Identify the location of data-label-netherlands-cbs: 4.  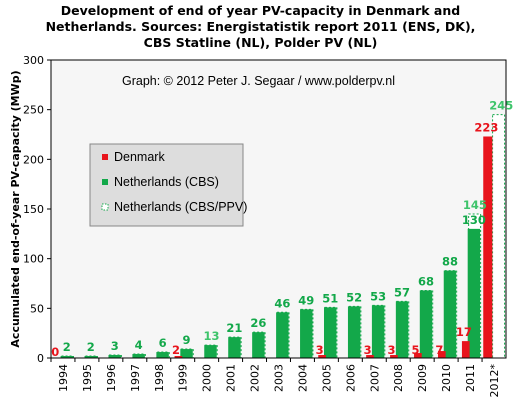
(139, 345).